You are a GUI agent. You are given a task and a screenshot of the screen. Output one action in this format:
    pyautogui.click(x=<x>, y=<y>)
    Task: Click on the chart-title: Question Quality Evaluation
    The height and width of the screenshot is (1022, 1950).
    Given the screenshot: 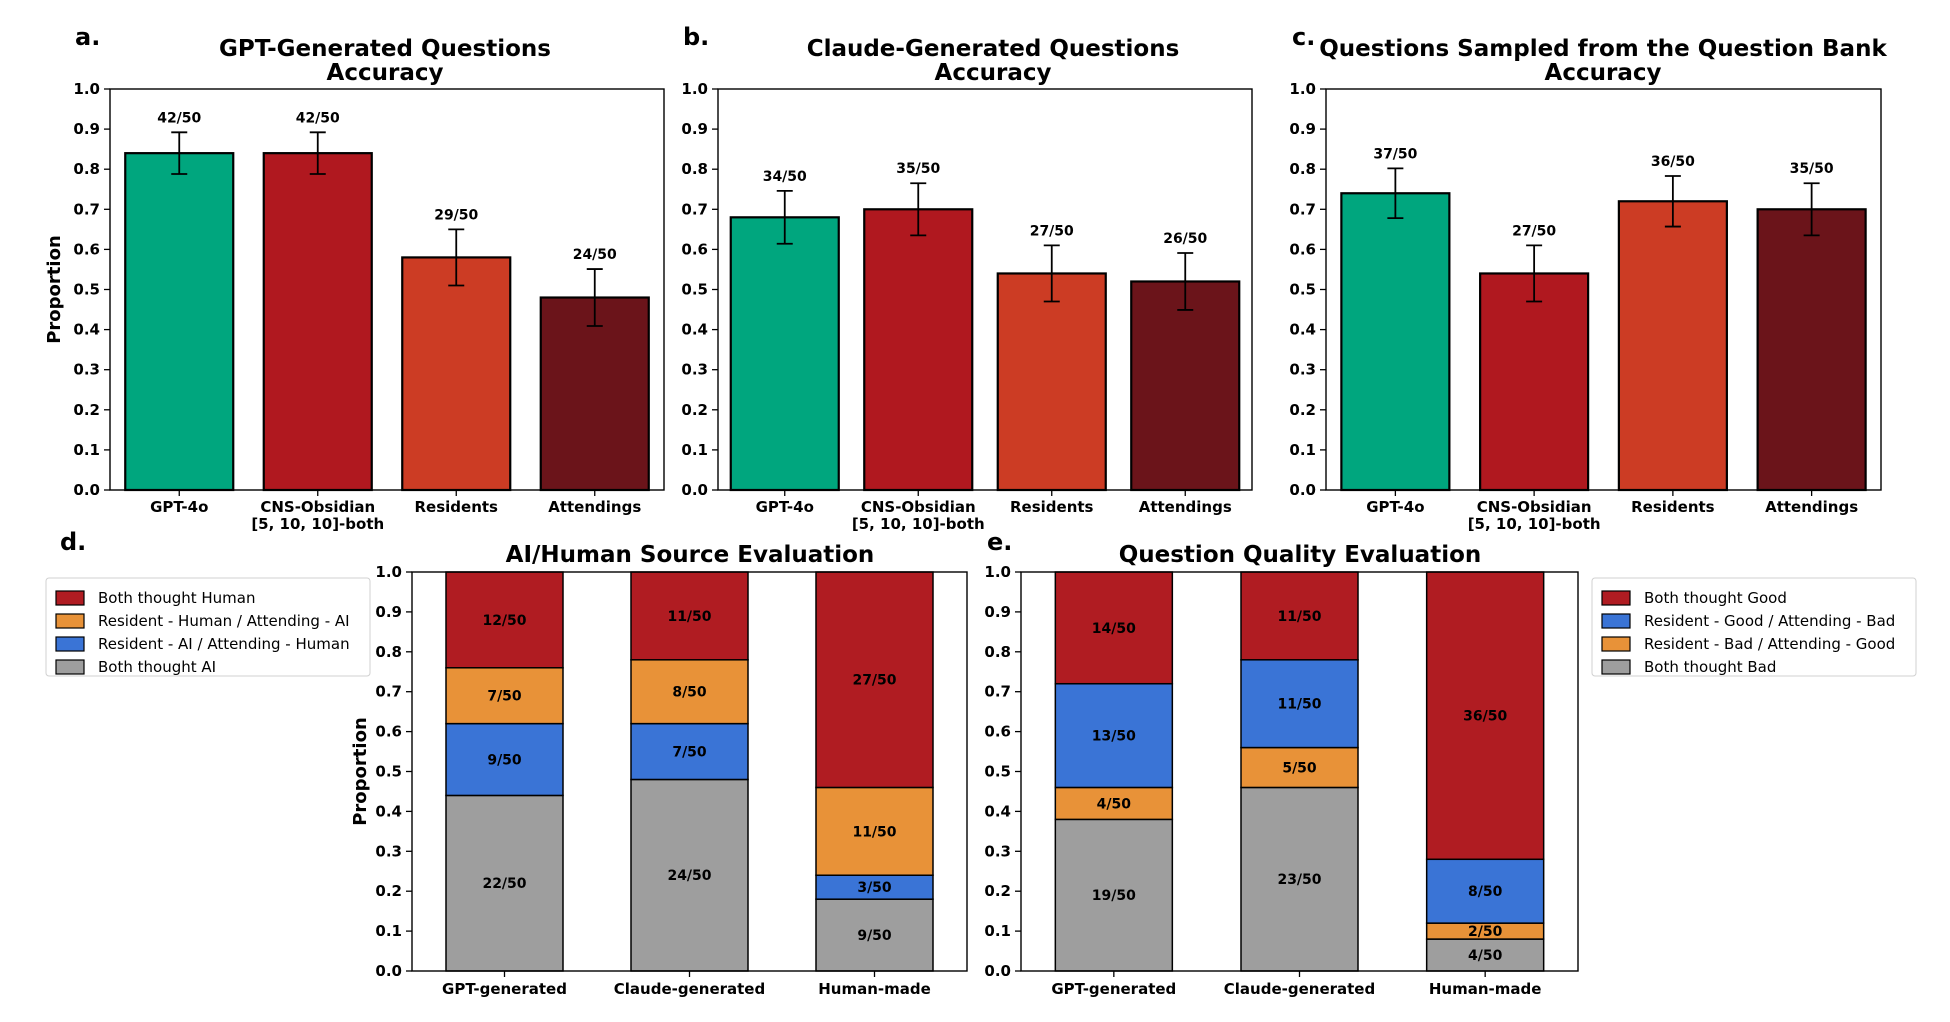 What is the action you would take?
    pyautogui.click(x=1300, y=555)
    